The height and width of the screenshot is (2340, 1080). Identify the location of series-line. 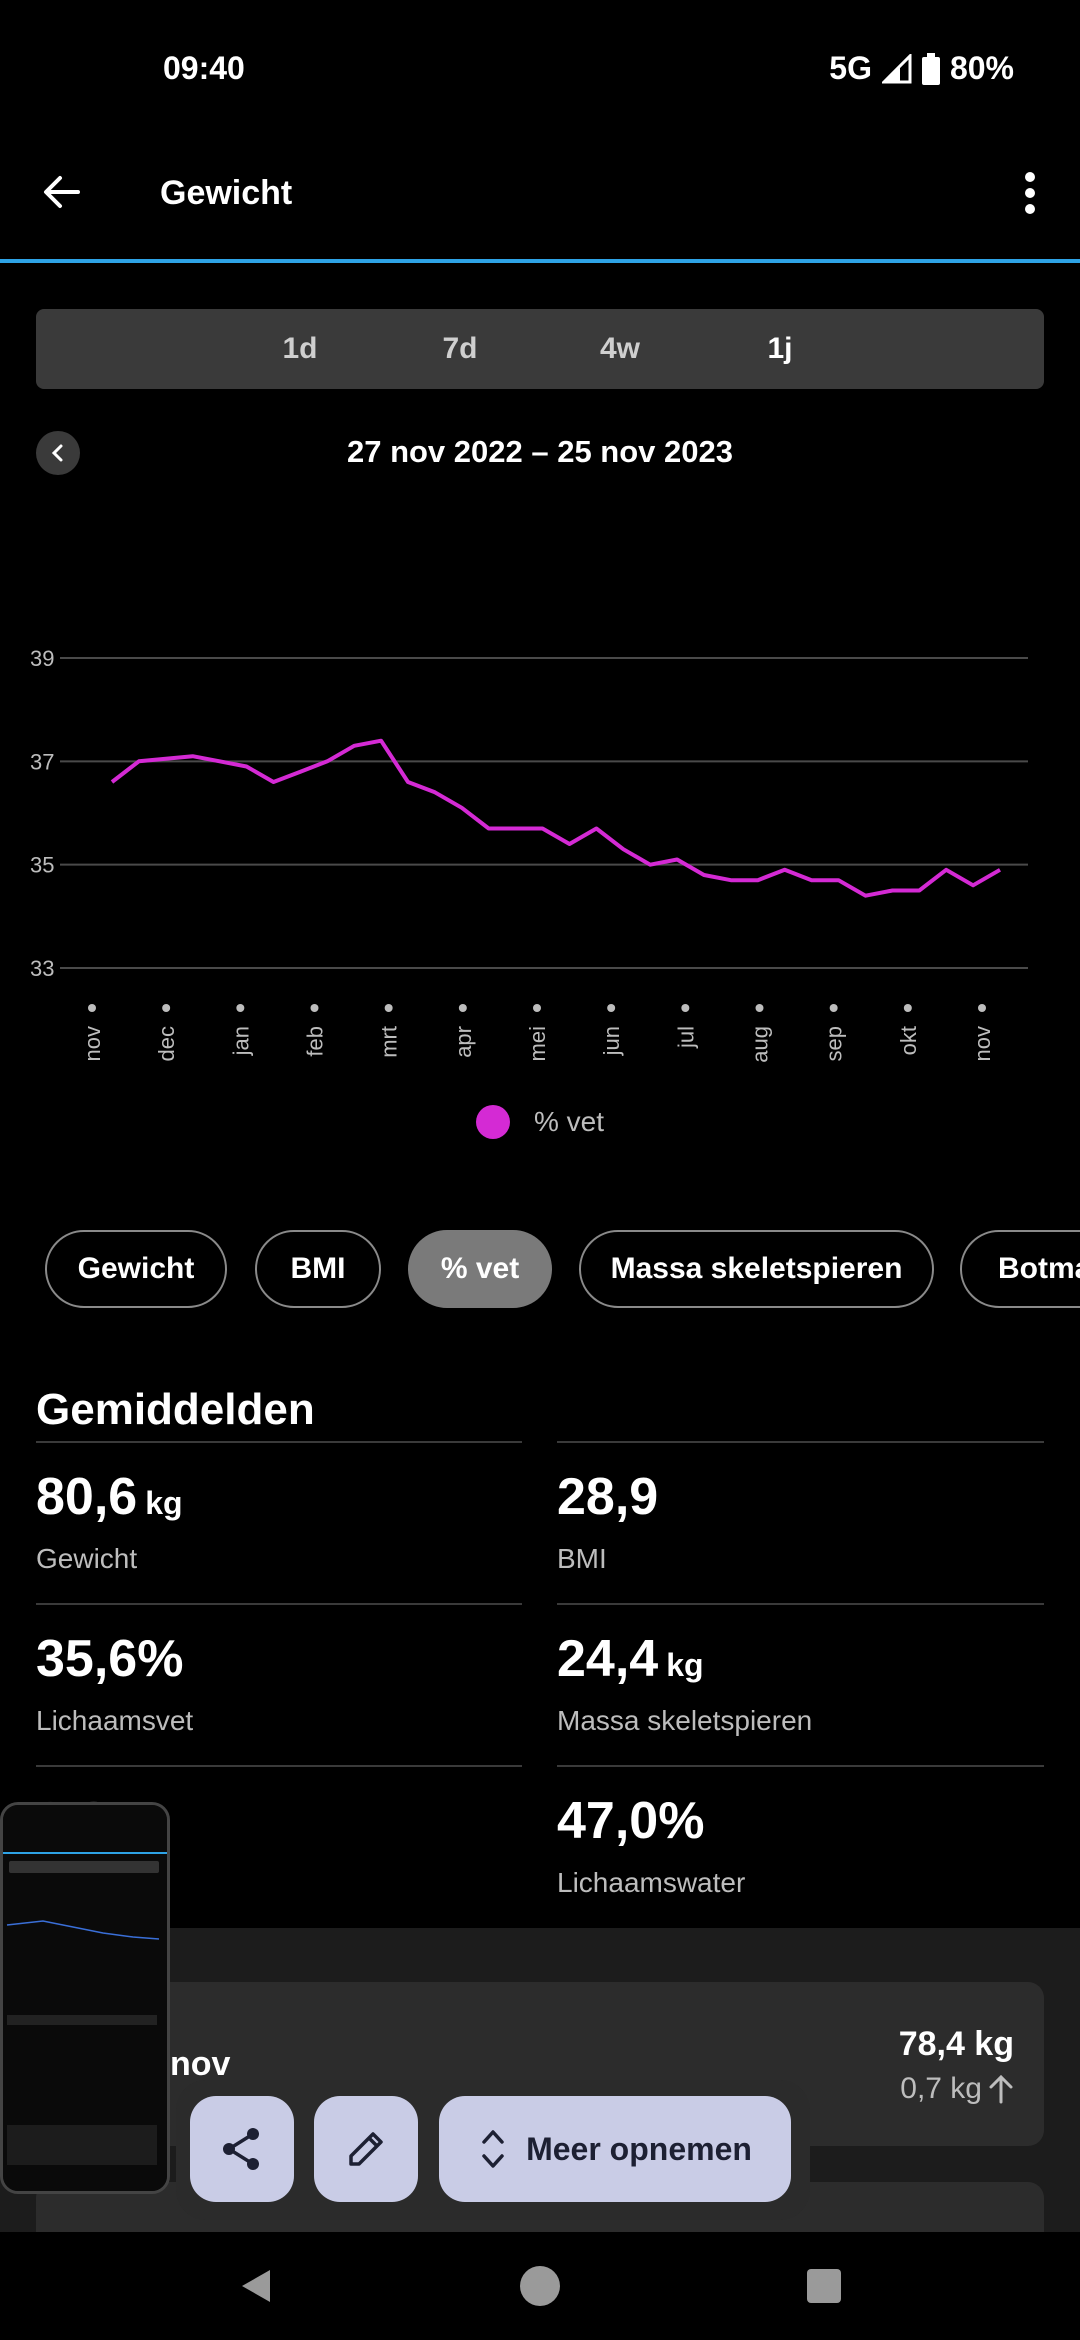
(555, 818).